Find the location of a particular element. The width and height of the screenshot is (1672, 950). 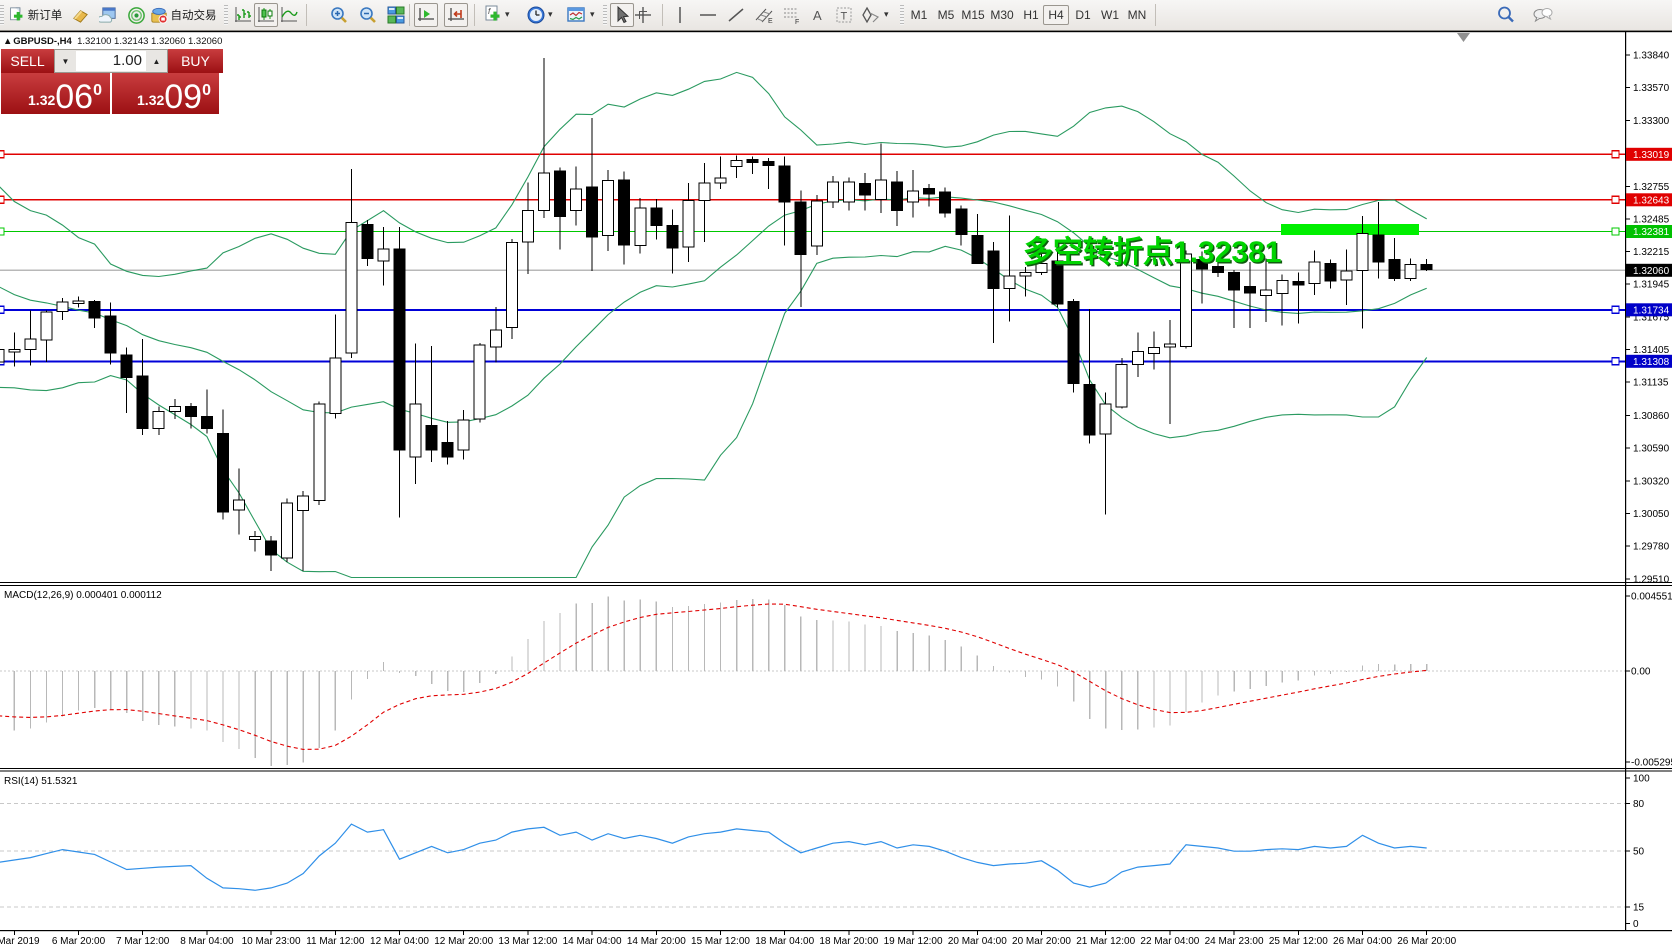

svg-text: 1.31675 is located at coordinates (1651, 317).